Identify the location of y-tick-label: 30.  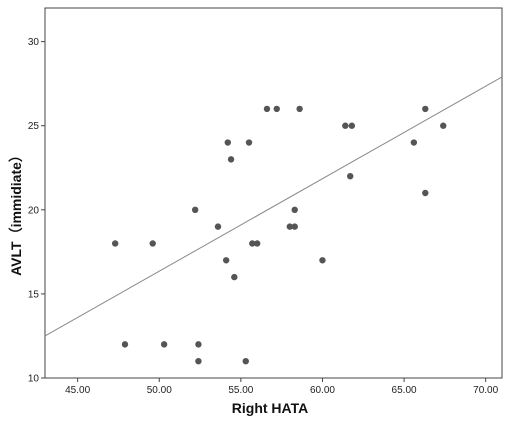
(34, 42).